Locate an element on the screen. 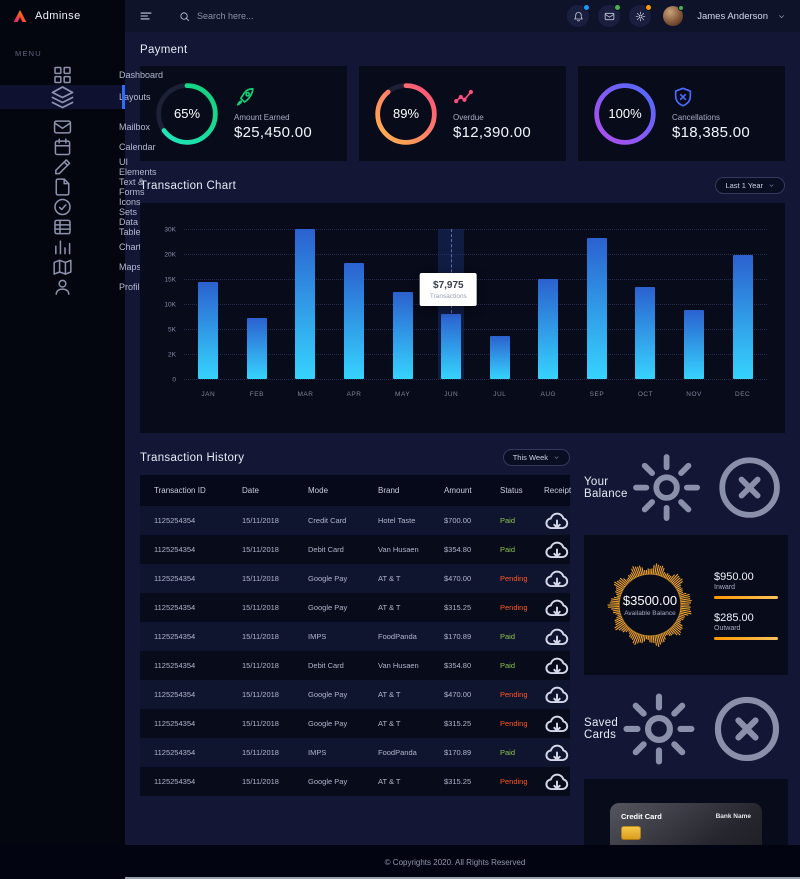 Image resolution: width=800 pixels, height=879 pixels. user-avatar is located at coordinates (674, 15).